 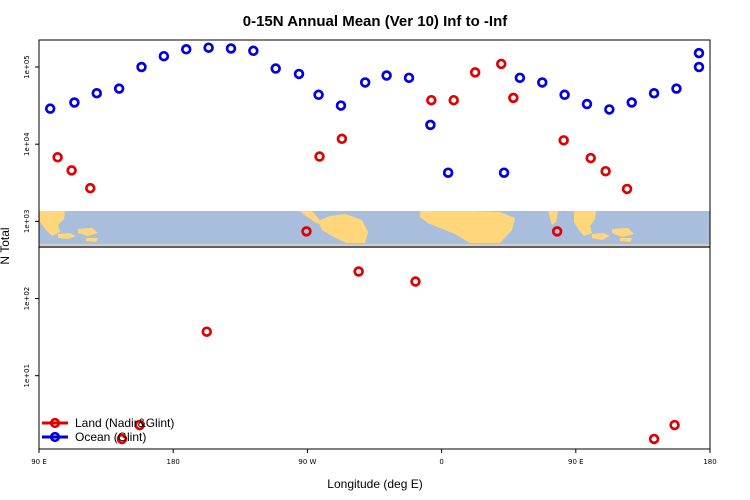 What do you see at coordinates (441, 462) in the screenshot?
I see `x-tick-label: 0` at bounding box center [441, 462].